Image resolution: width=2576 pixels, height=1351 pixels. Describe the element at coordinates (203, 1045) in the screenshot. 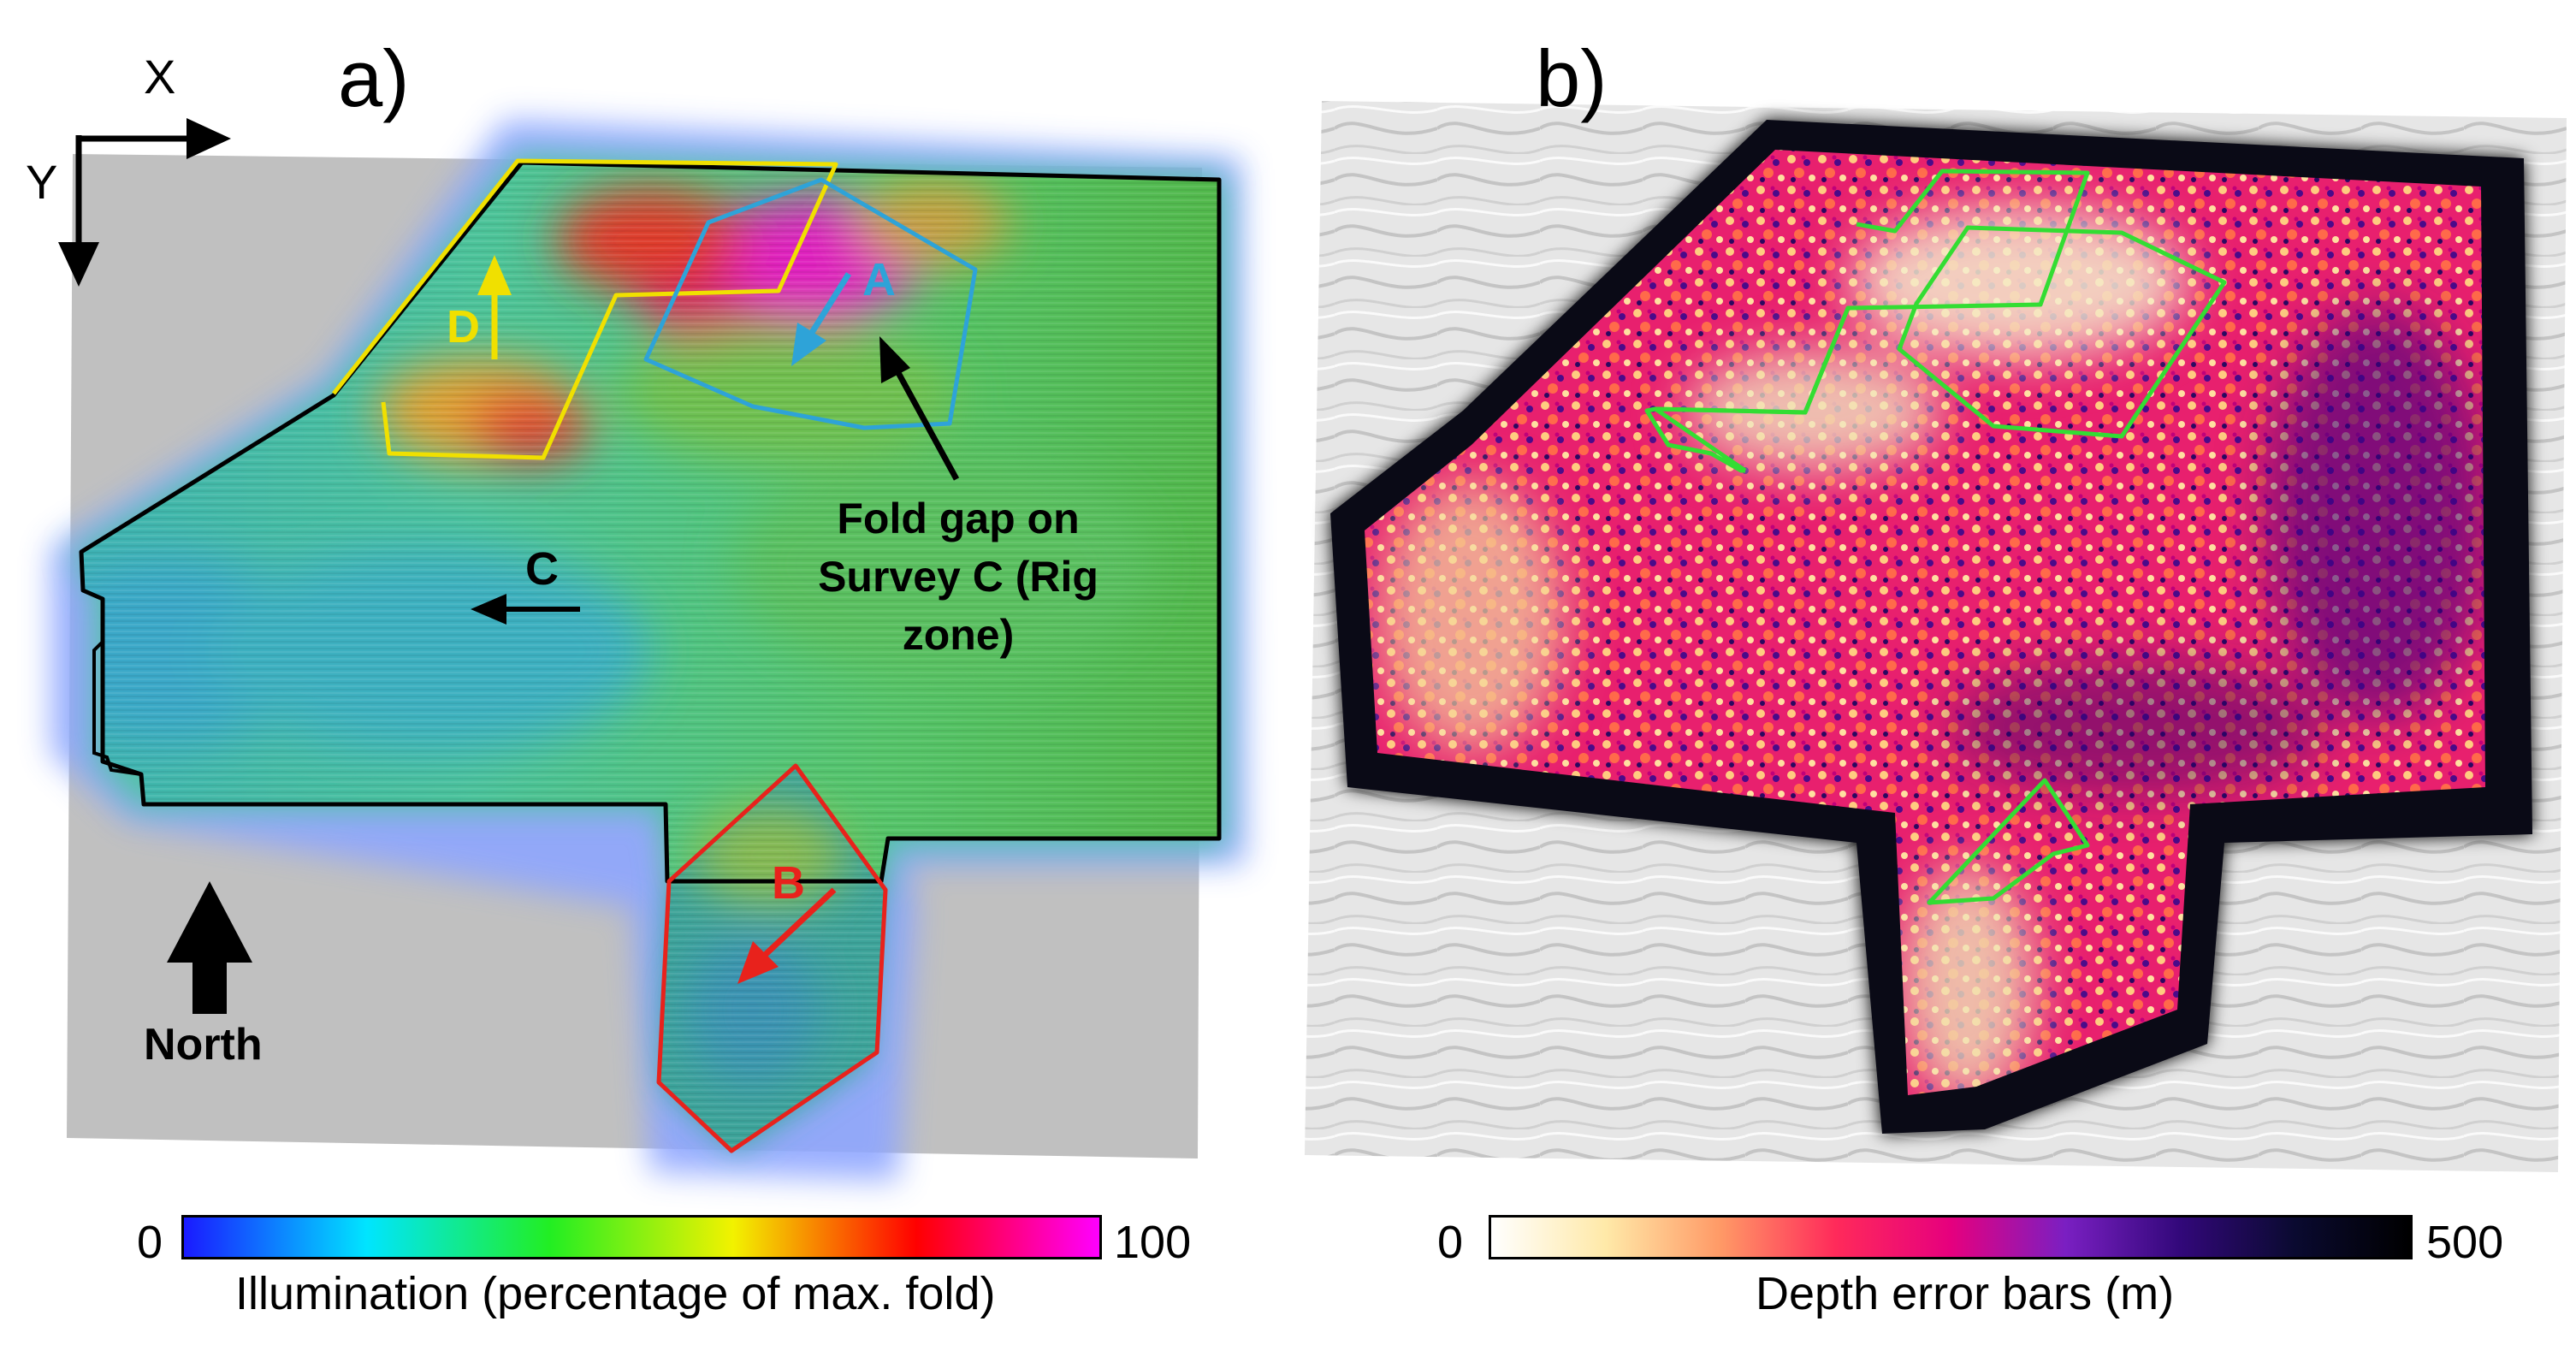

I see `north-label: North` at that location.